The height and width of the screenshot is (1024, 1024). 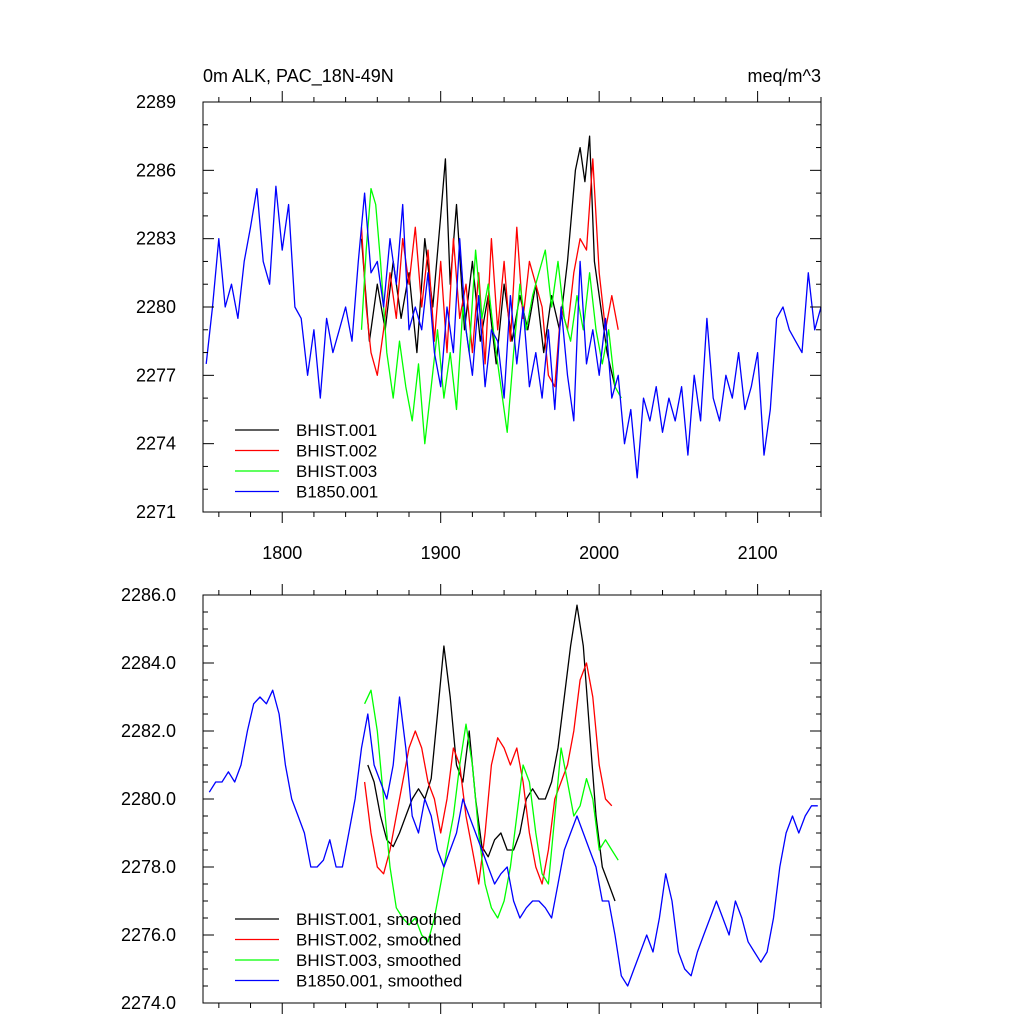 What do you see at coordinates (148, 867) in the screenshot?
I see `y-tick-label: 2278.0` at bounding box center [148, 867].